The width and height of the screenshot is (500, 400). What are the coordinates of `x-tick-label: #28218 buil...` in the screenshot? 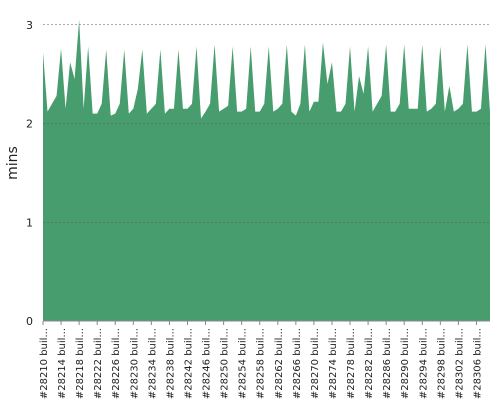 It's located at (80, 363).